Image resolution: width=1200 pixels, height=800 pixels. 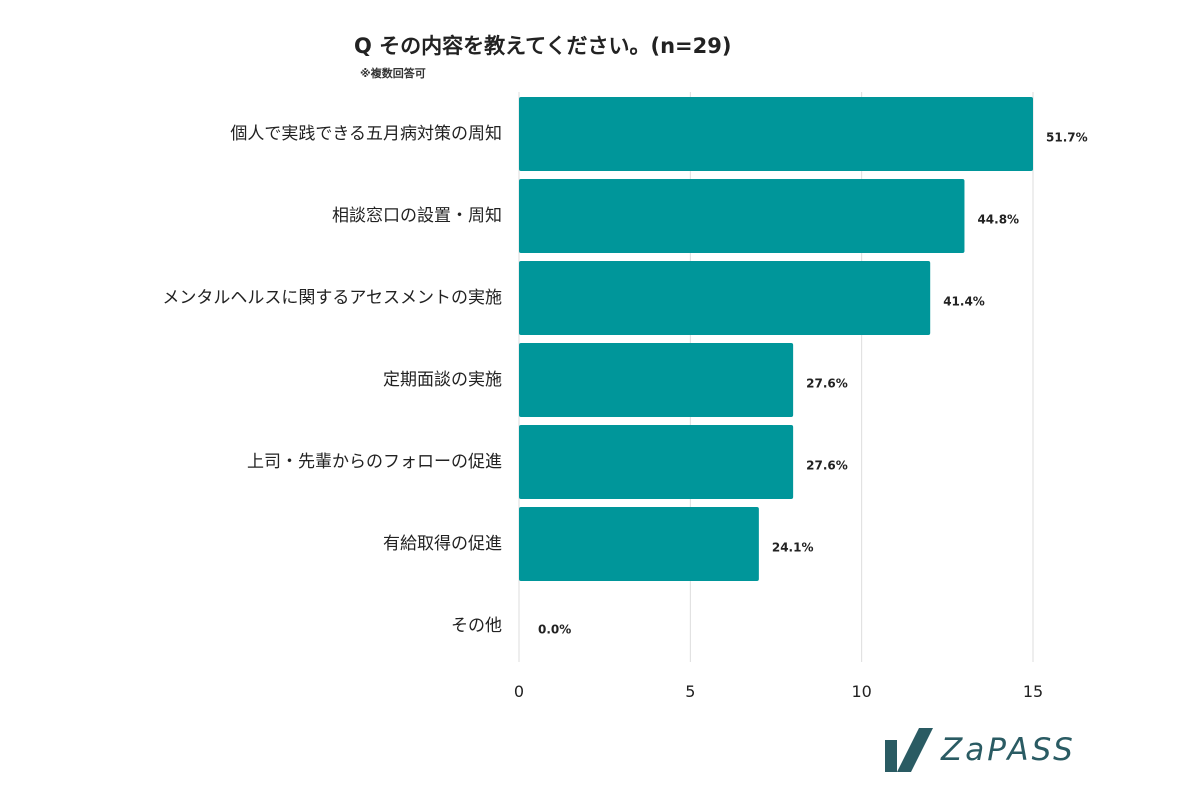 I want to click on data-label: 0.0%, so click(x=554, y=630).